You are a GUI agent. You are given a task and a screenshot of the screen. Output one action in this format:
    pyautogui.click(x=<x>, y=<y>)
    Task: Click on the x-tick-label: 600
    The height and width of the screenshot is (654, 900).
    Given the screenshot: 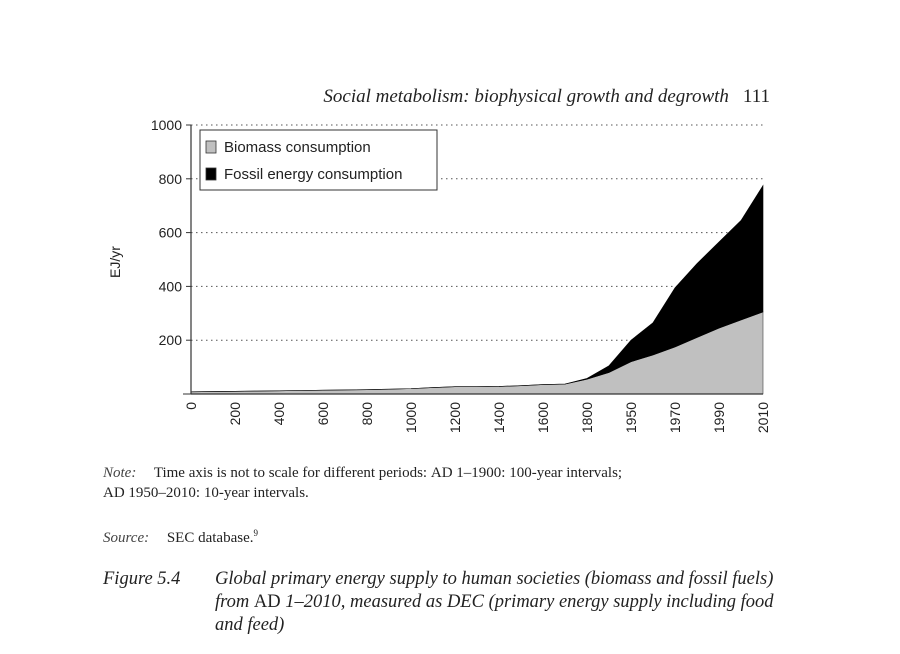 What is the action you would take?
    pyautogui.click(x=323, y=414)
    